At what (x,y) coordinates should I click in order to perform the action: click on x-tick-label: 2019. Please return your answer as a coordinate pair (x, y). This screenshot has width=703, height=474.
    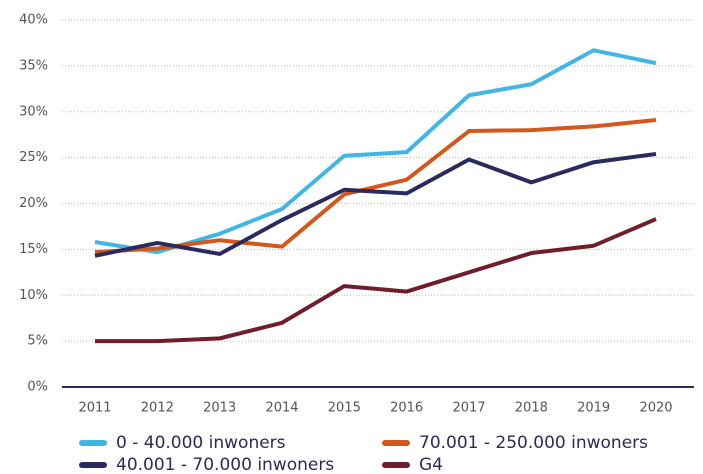
    Looking at the image, I should click on (593, 408).